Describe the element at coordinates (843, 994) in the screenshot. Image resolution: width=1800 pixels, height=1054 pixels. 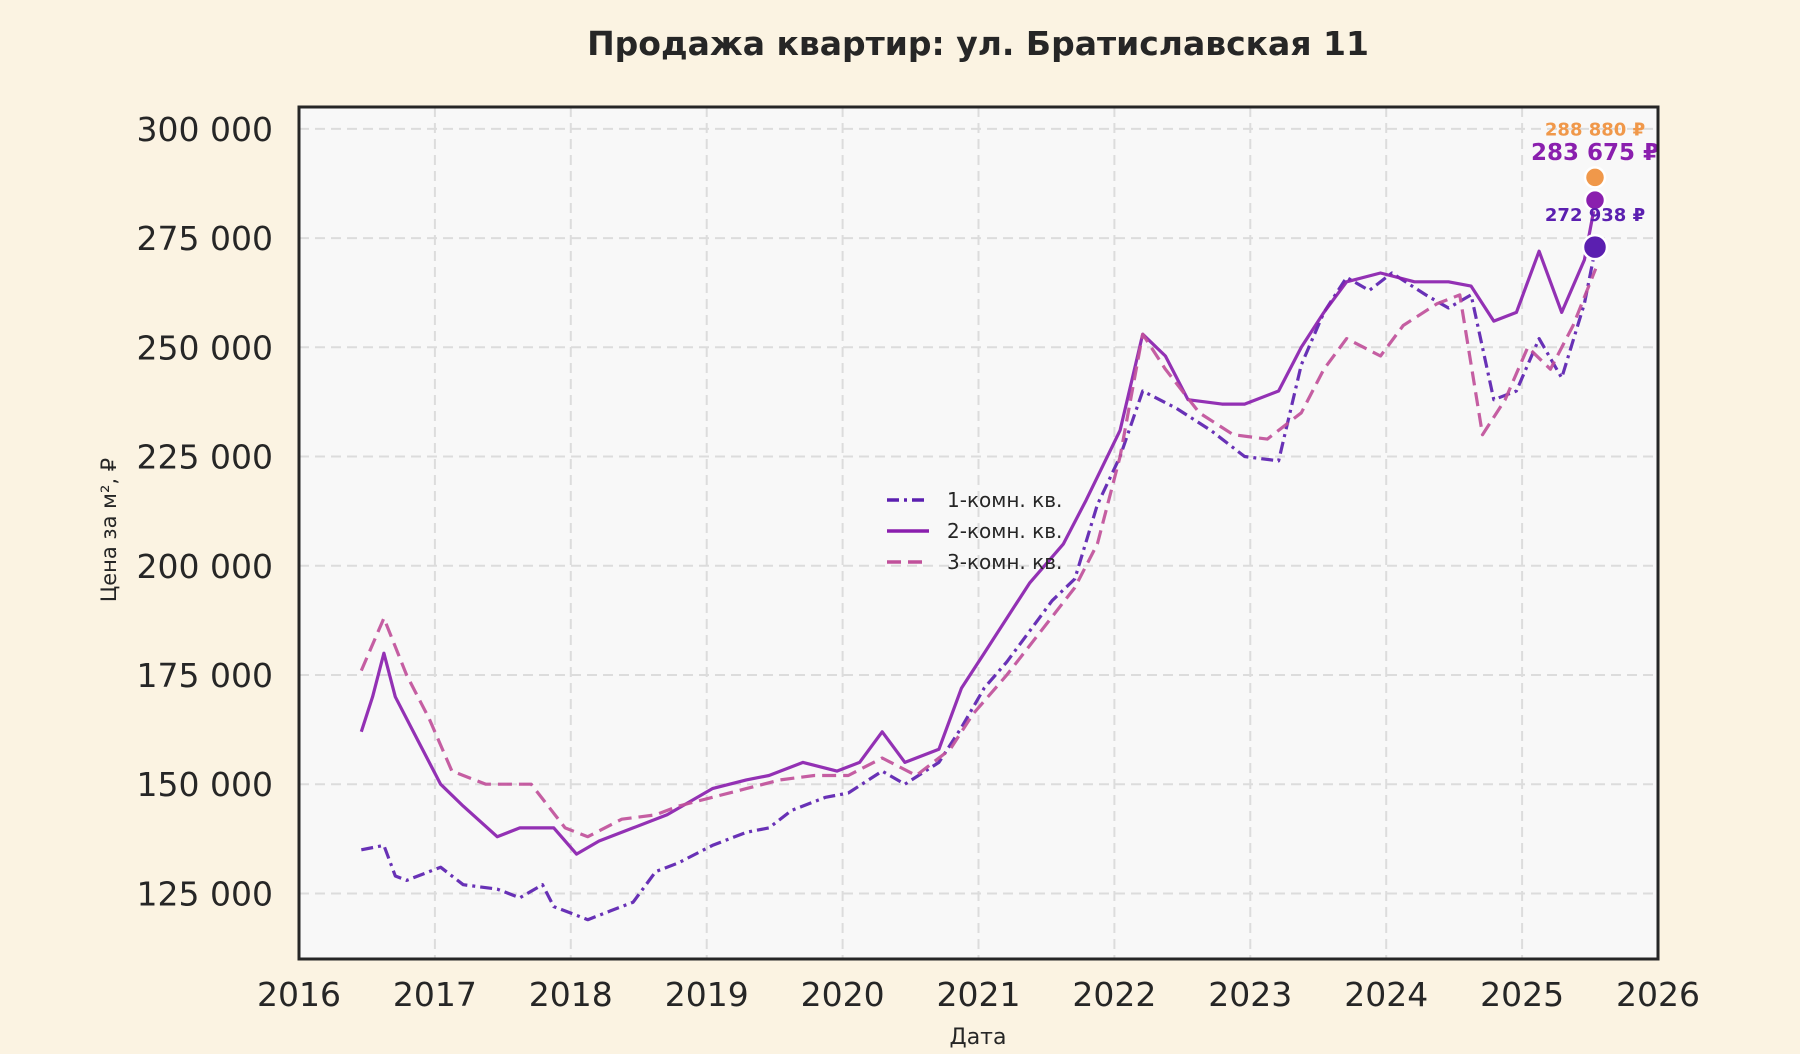
I see `x-tick-label: 2020` at that location.